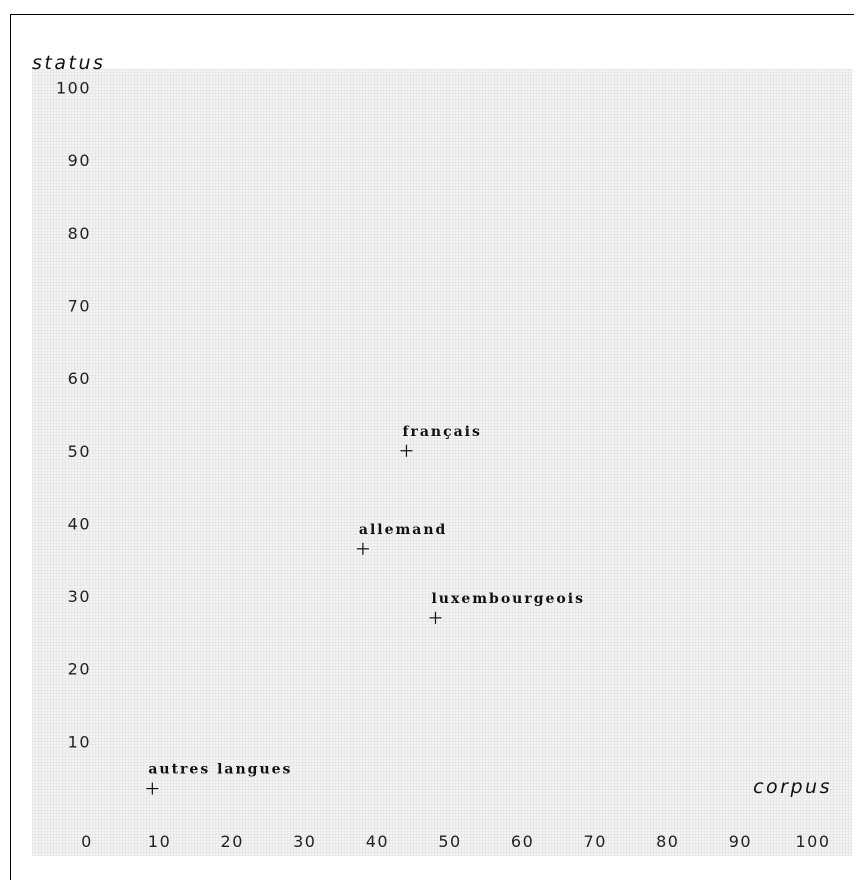 This screenshot has width=856, height=883. Describe the element at coordinates (159, 841) in the screenshot. I see `x-tick-label: 10` at that location.